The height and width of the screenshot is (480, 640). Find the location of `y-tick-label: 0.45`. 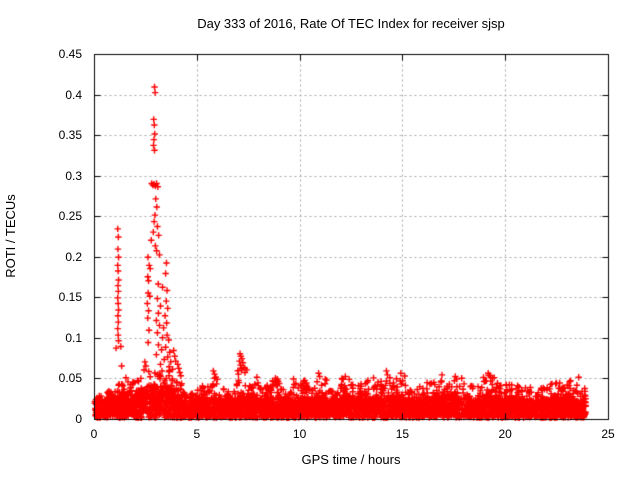

y-tick-label: 0.45 is located at coordinates (70, 54).